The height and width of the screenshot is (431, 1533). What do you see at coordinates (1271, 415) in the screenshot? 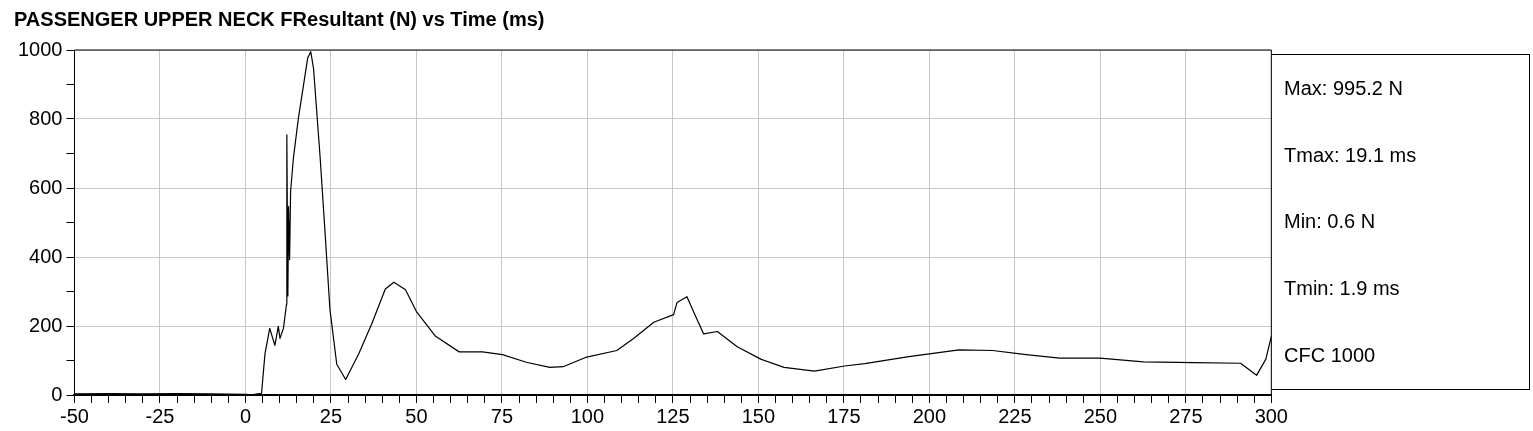
I see `x-tick-label: 300` at bounding box center [1271, 415].